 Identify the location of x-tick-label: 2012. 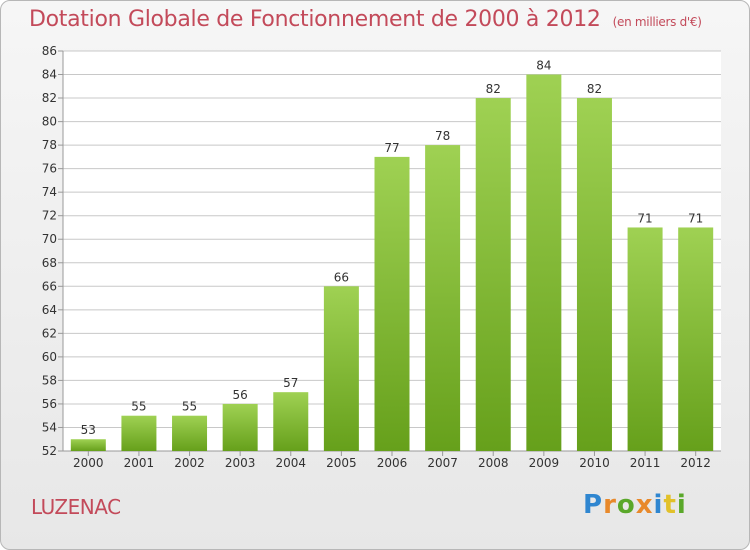
(695, 463).